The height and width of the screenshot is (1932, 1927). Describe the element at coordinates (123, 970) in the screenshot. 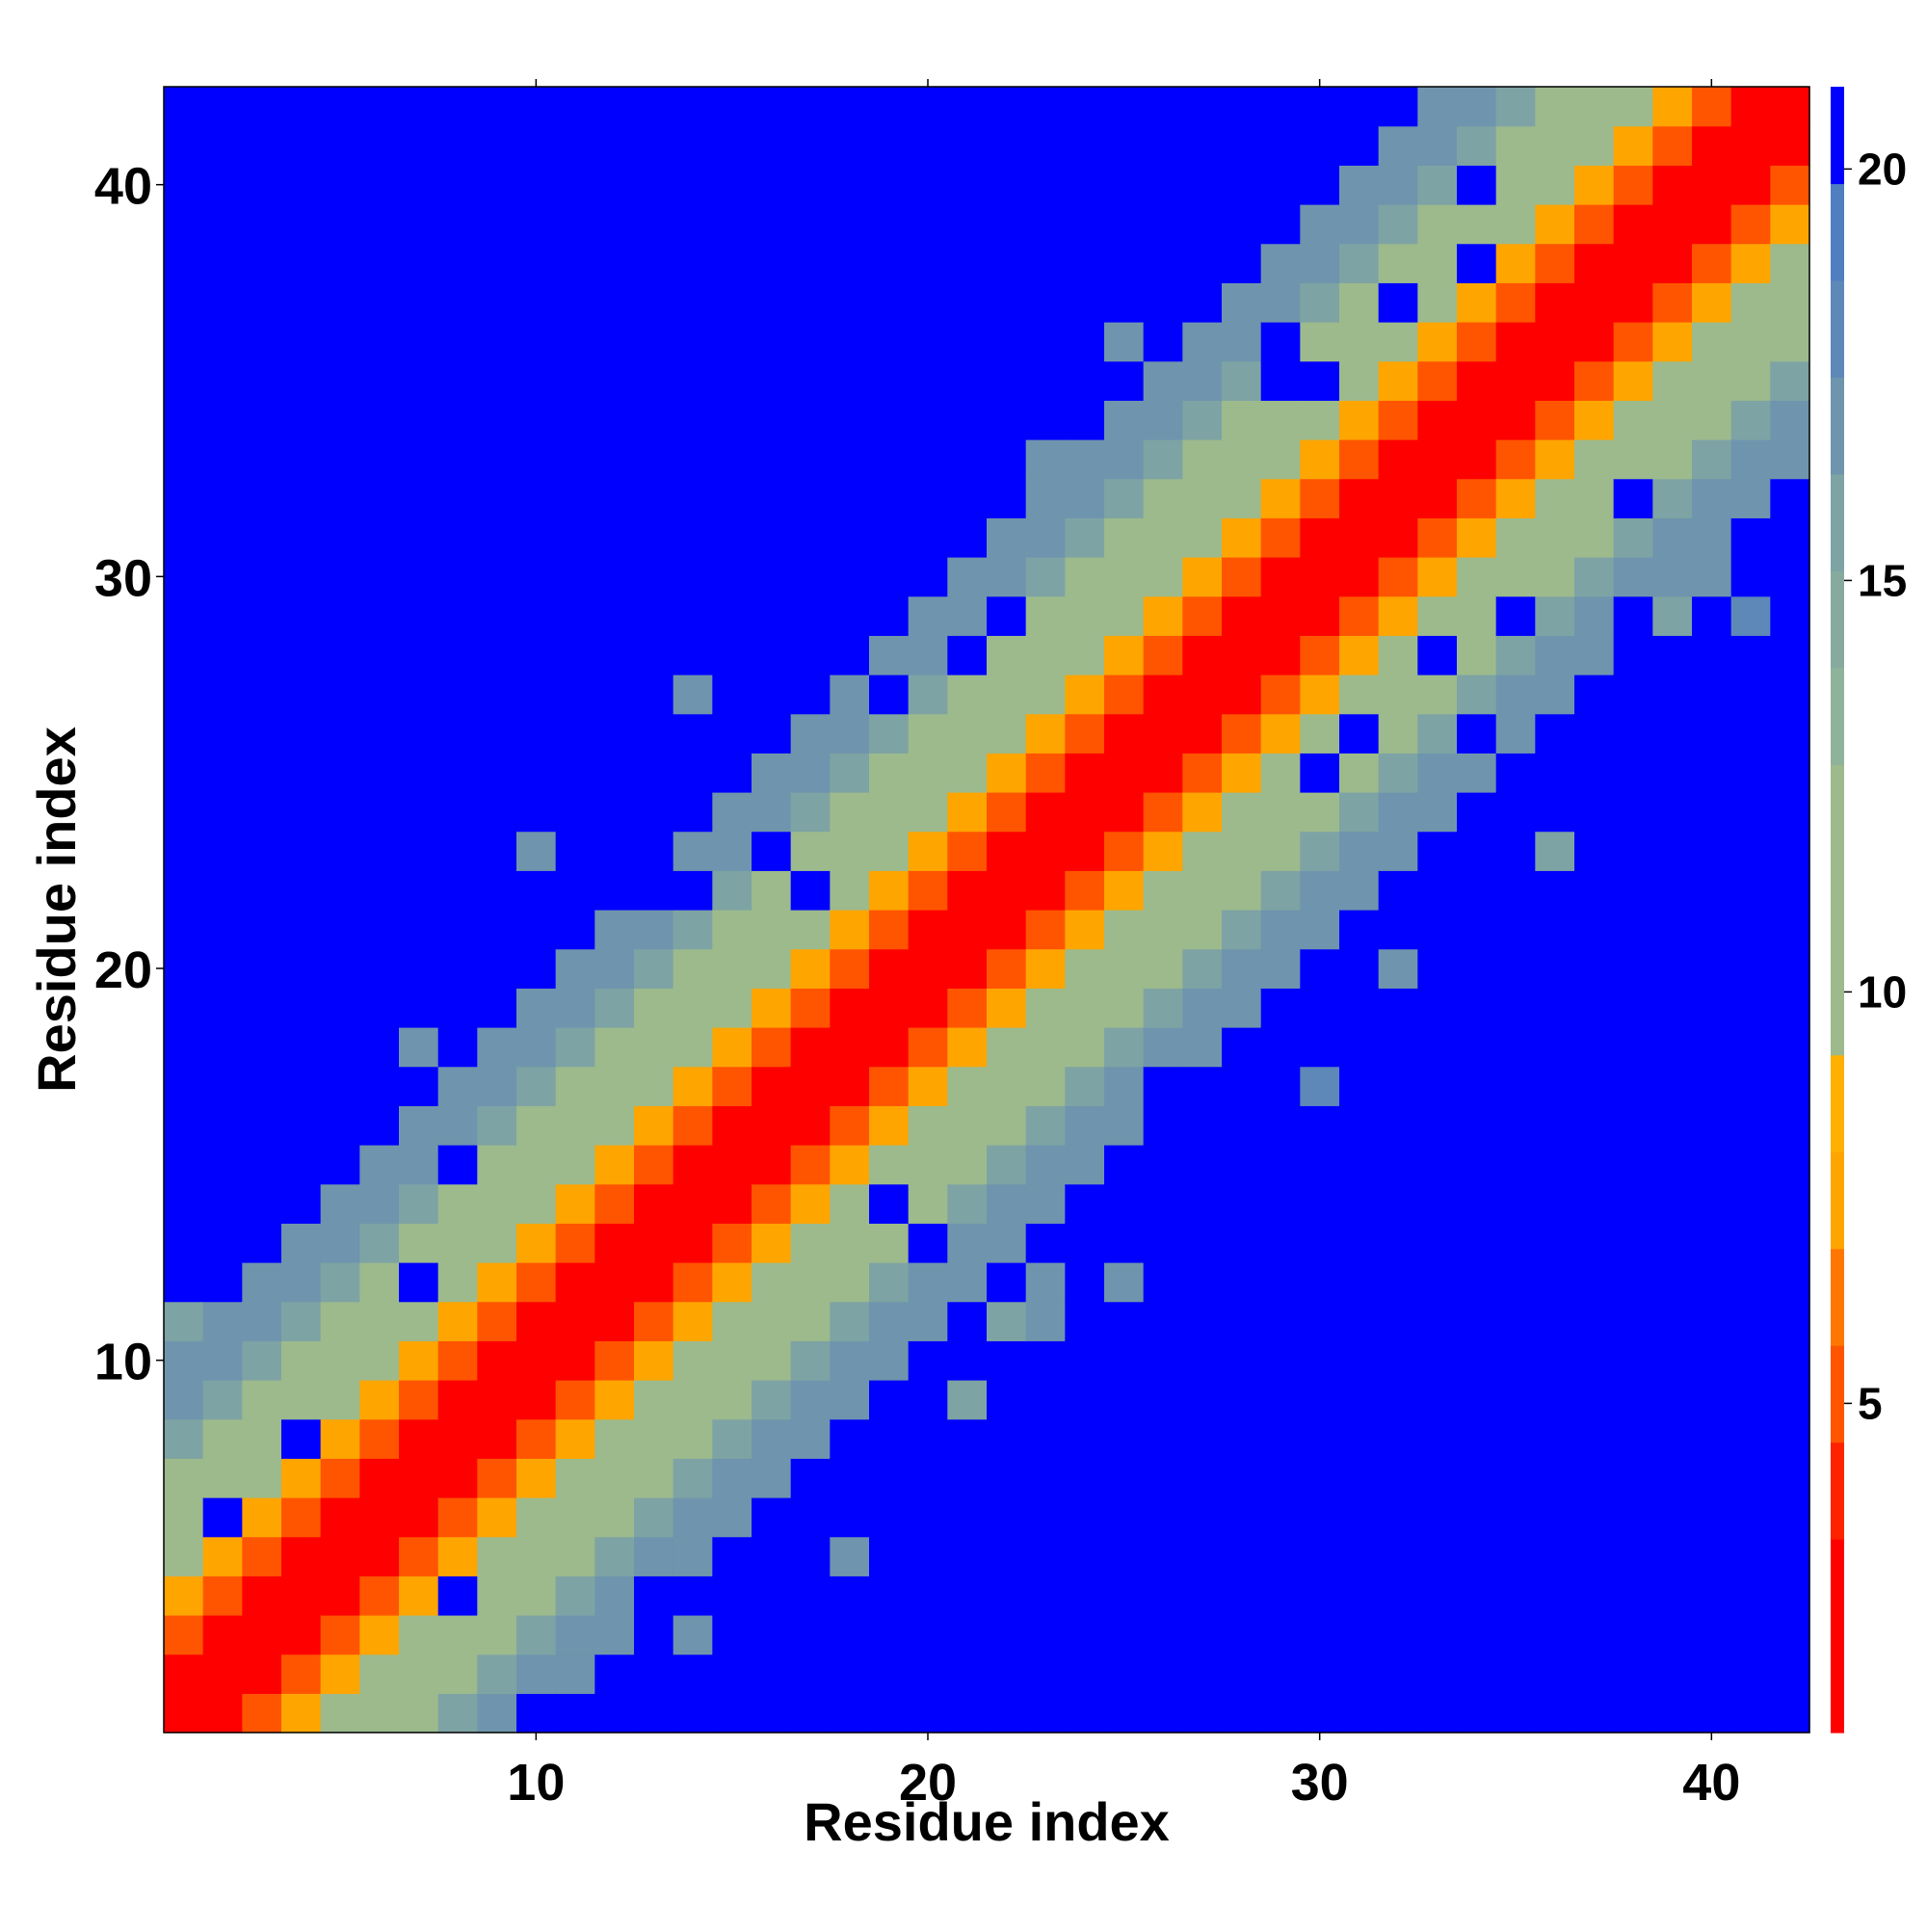

I see `y-tick-label: 20` at that location.